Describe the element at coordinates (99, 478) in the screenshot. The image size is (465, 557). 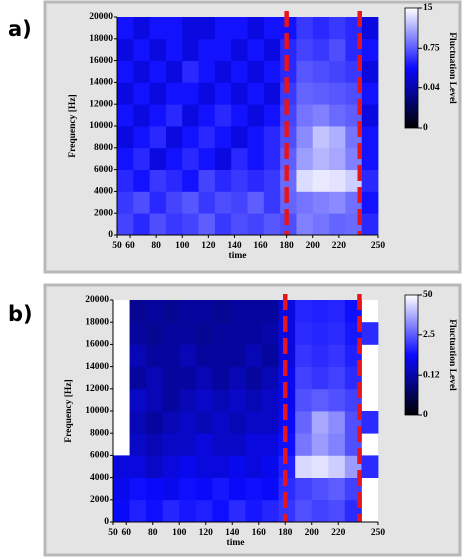
I see `y-tick-label: 4000` at that location.